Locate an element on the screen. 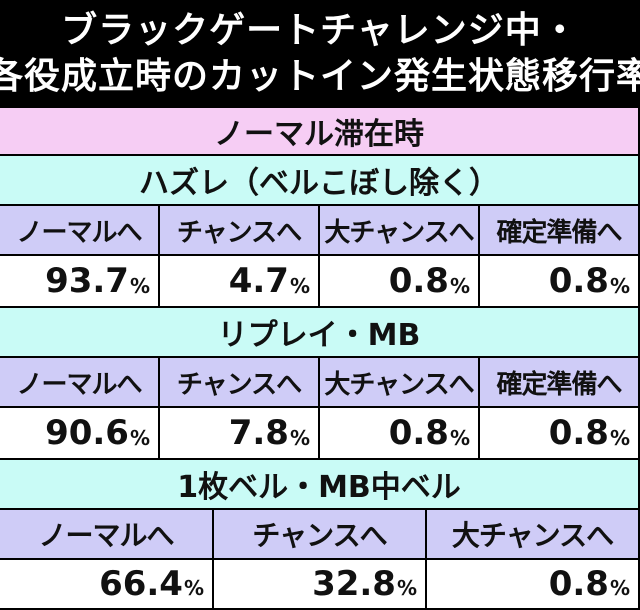 The width and height of the screenshot is (640, 610). section-header-bell: 1枚ベル・MB中ベル is located at coordinates (320, 485).